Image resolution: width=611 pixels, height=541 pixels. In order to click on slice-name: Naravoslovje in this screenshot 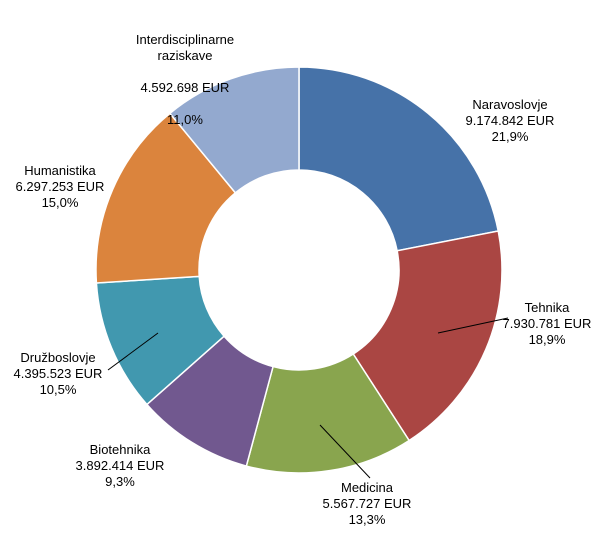, I will do `click(510, 104)`.